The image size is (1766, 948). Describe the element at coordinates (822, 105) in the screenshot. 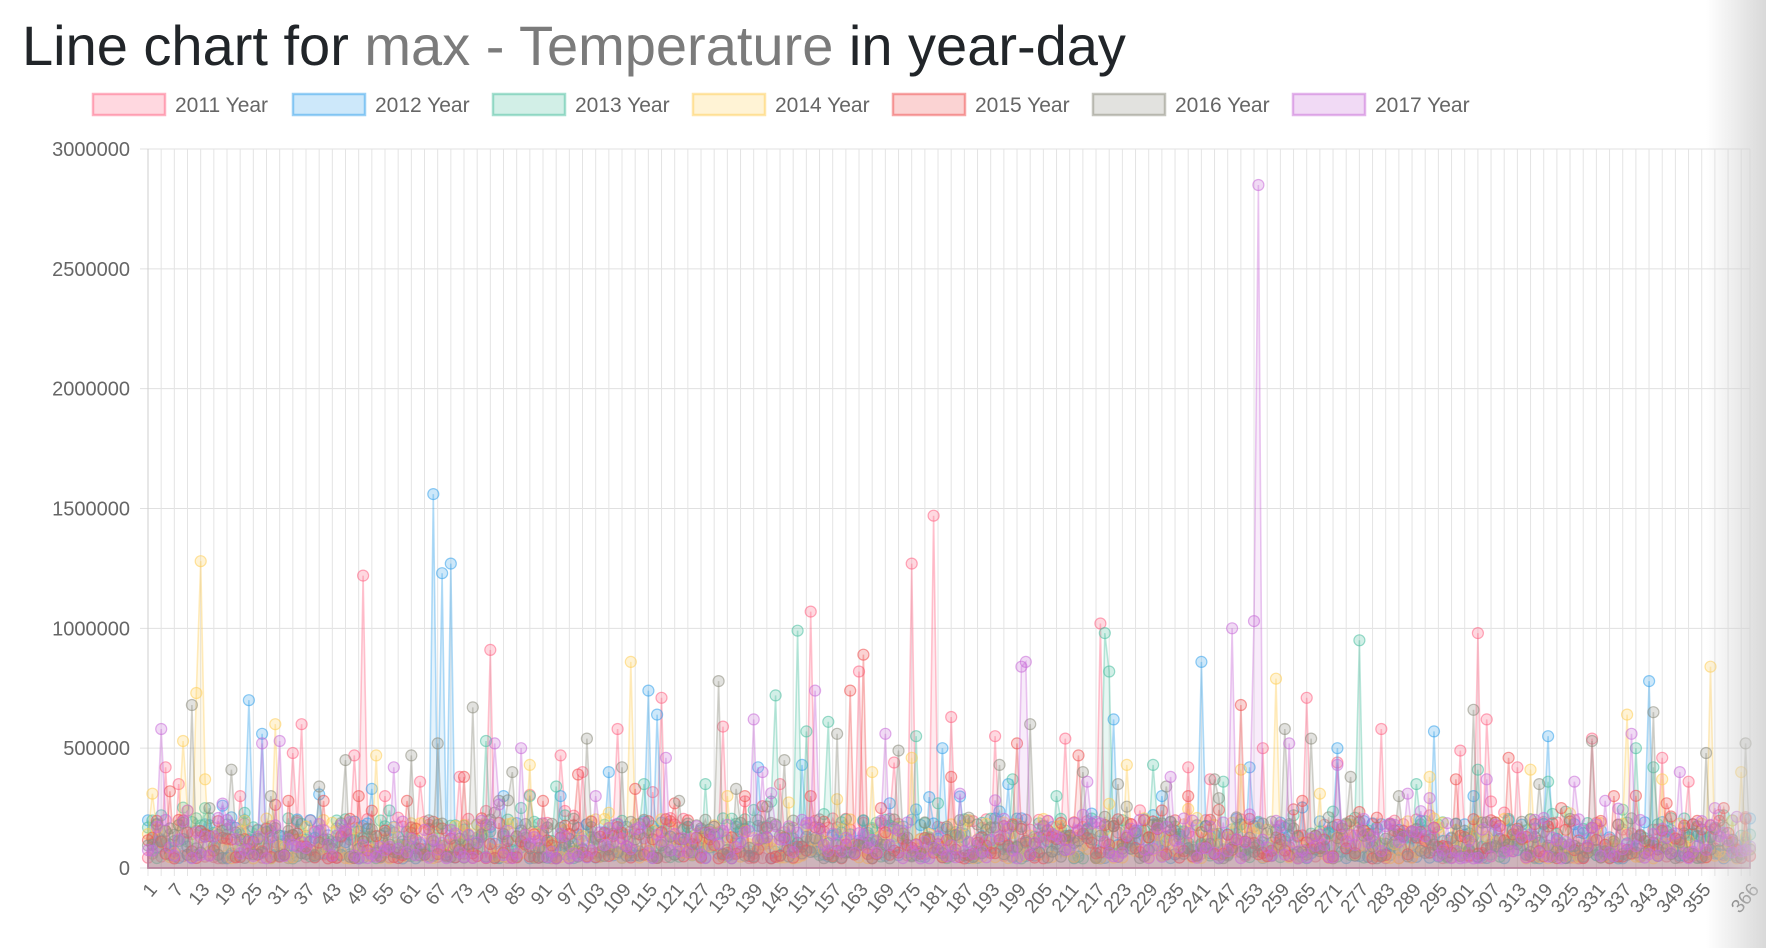

I see `legend-label: 2014 Year` at that location.